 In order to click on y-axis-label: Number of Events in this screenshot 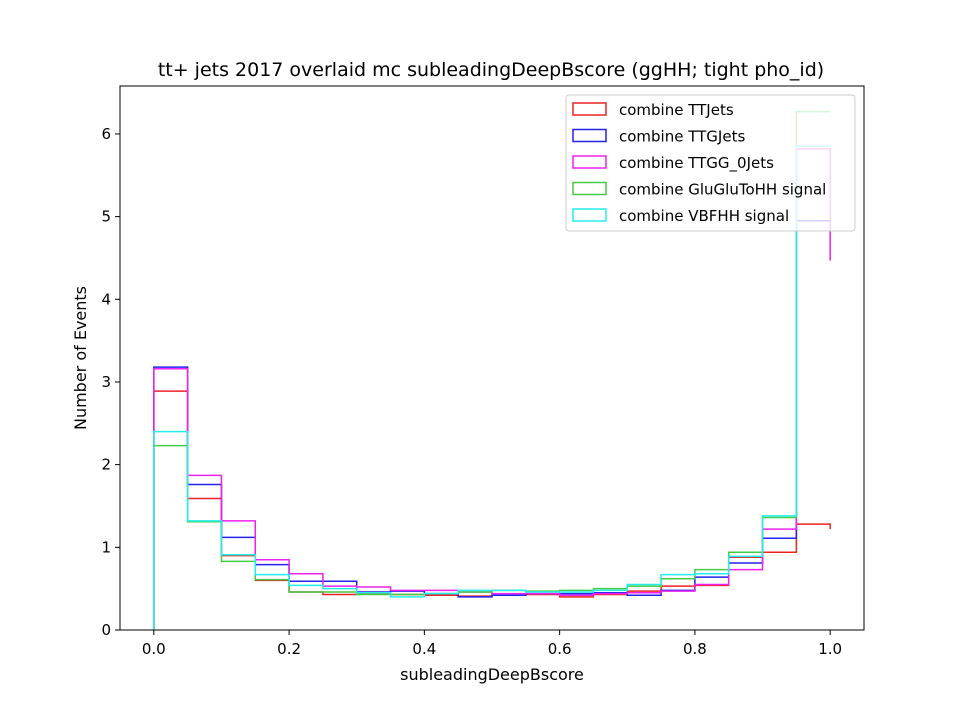, I will do `click(80, 358)`.